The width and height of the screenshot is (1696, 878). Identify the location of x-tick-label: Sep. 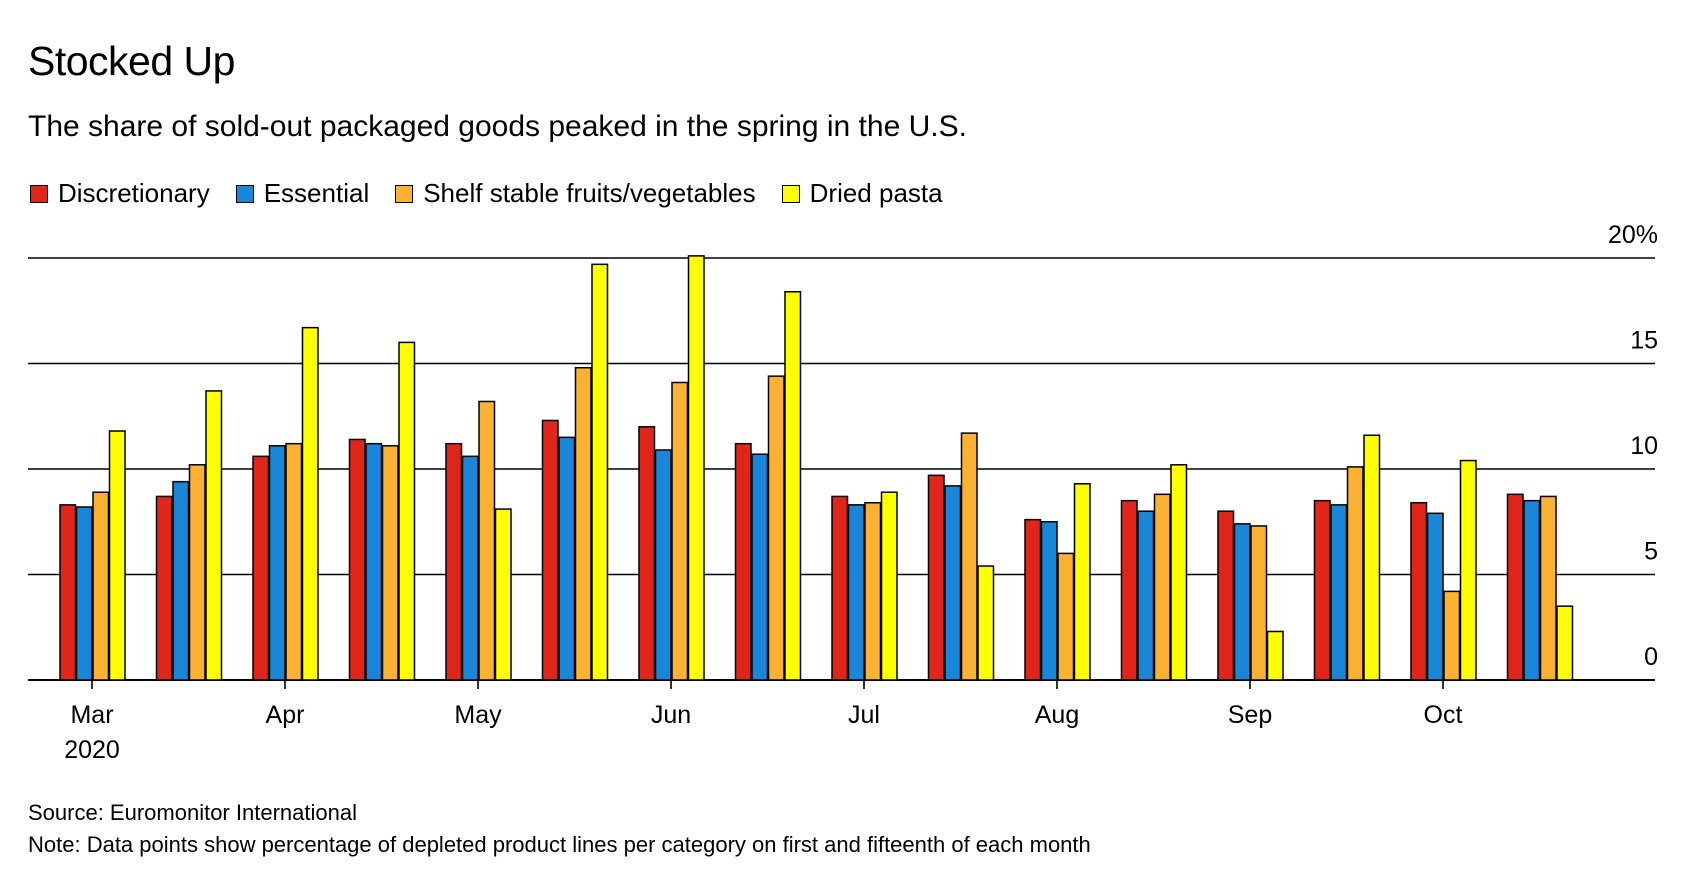
(1250, 715).